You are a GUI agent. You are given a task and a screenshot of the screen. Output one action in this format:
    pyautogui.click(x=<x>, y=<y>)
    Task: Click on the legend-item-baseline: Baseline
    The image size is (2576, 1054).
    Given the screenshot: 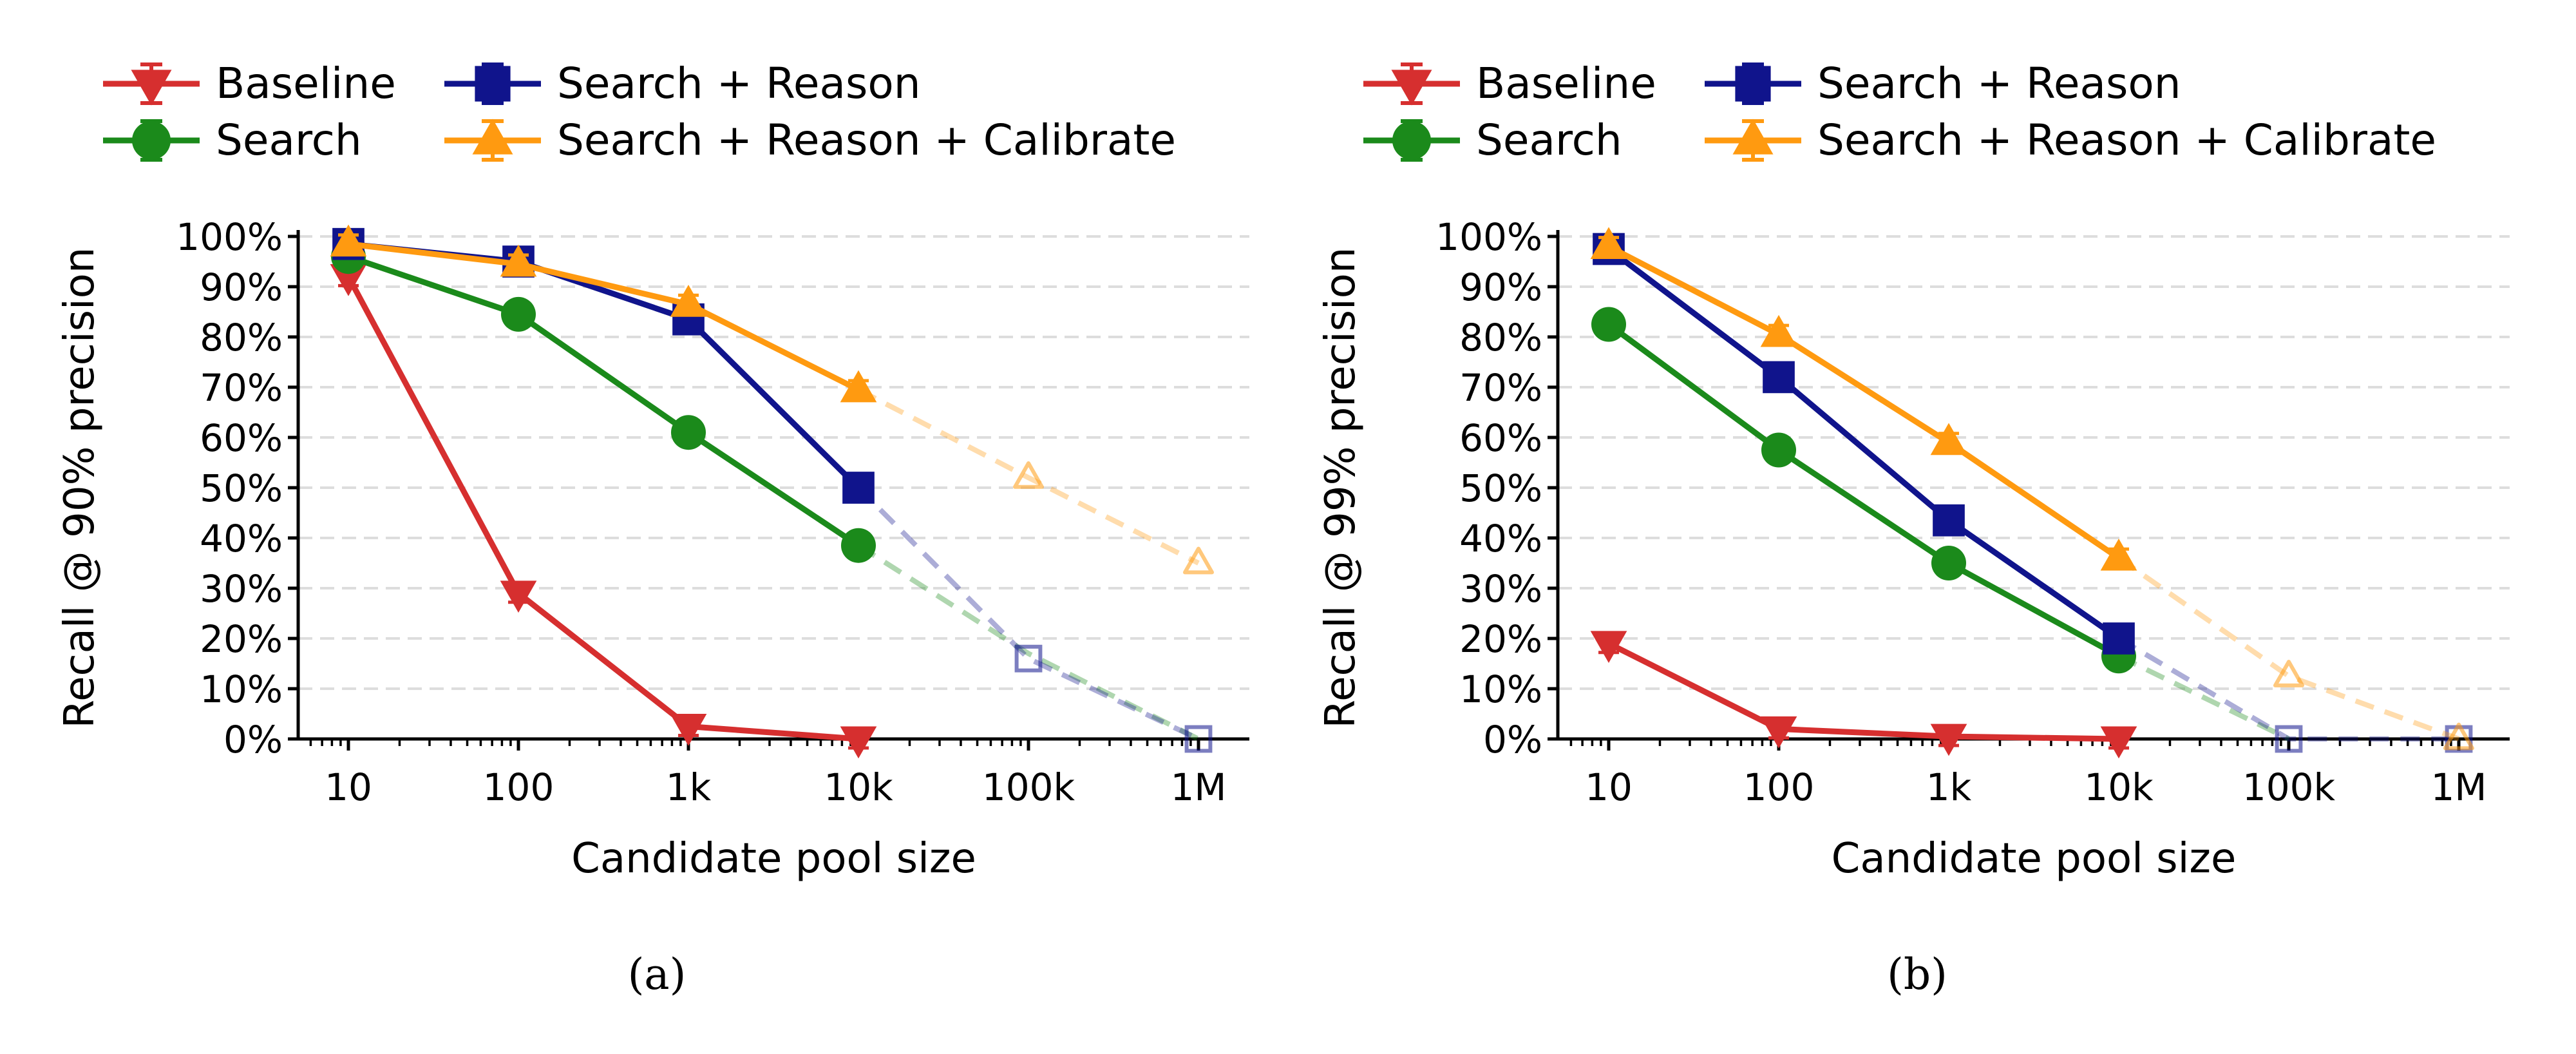 What is the action you would take?
    pyautogui.click(x=249, y=84)
    